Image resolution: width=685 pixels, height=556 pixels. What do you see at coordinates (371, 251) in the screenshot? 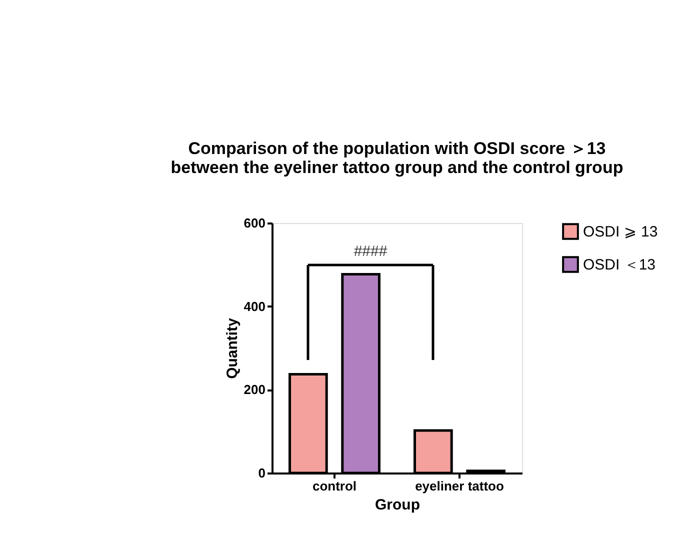
I see `annotation: ####` at bounding box center [371, 251].